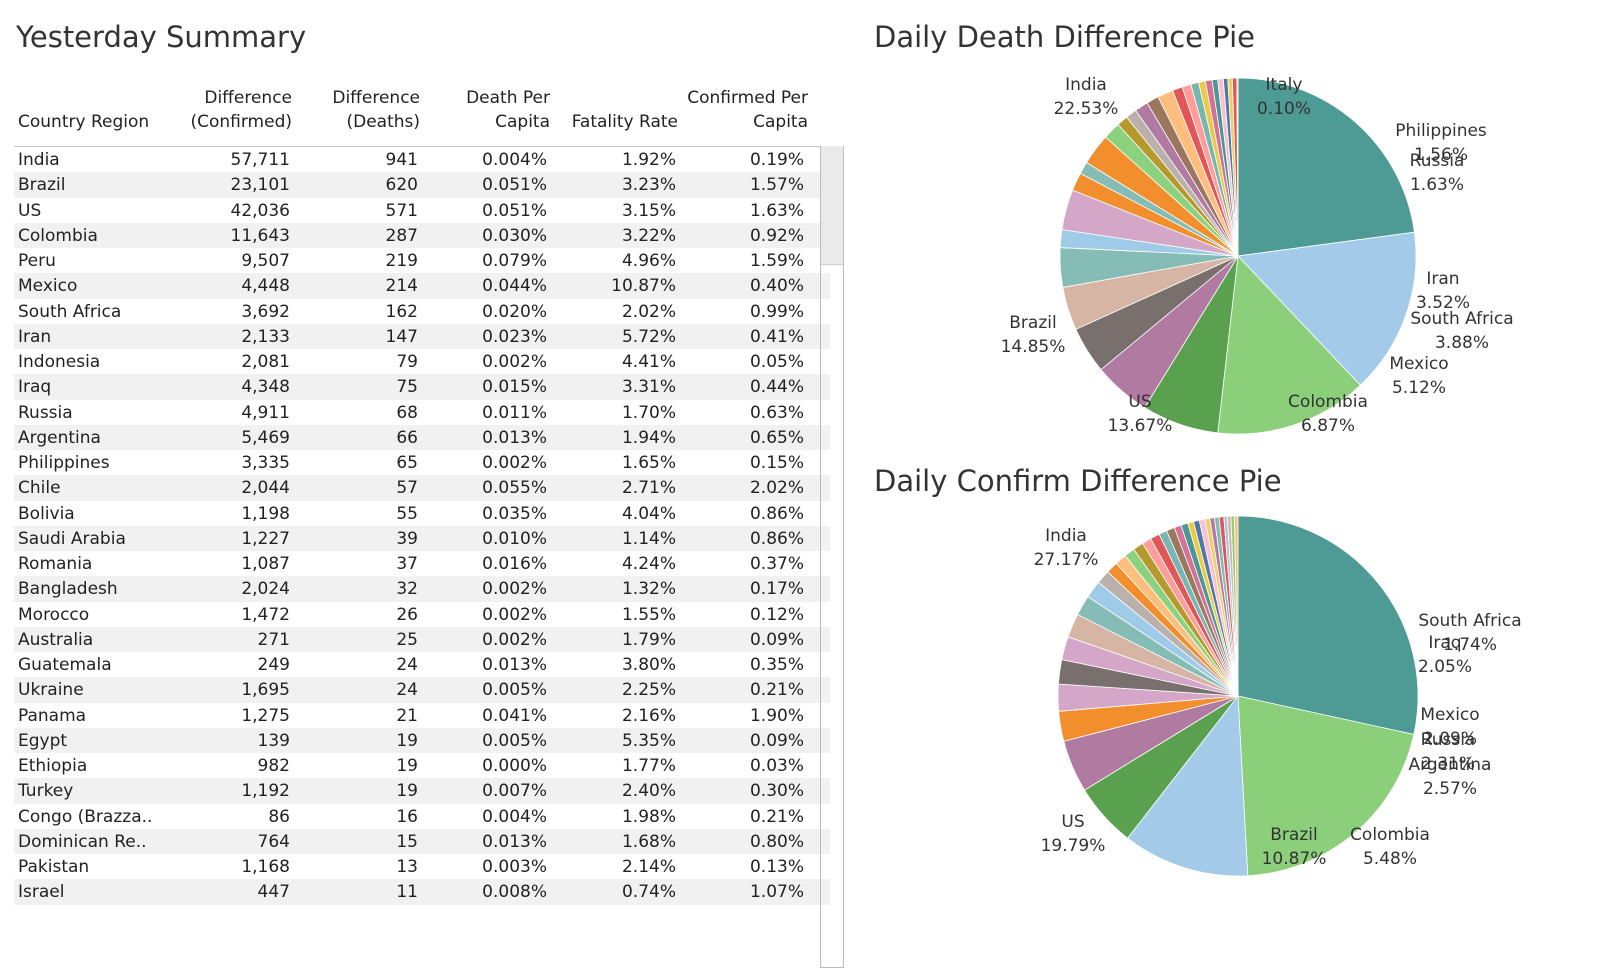 Image resolution: width=1600 pixels, height=968 pixels. What do you see at coordinates (648, 740) in the screenshot?
I see `cell-fatality-rate: 5.35%` at bounding box center [648, 740].